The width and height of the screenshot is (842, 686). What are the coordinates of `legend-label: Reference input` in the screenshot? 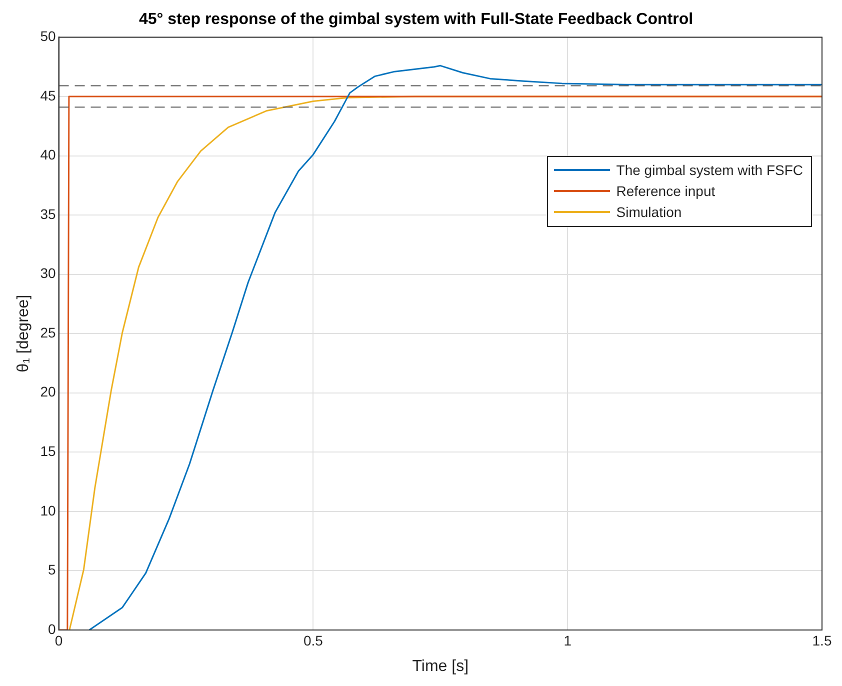 It's located at (666, 191).